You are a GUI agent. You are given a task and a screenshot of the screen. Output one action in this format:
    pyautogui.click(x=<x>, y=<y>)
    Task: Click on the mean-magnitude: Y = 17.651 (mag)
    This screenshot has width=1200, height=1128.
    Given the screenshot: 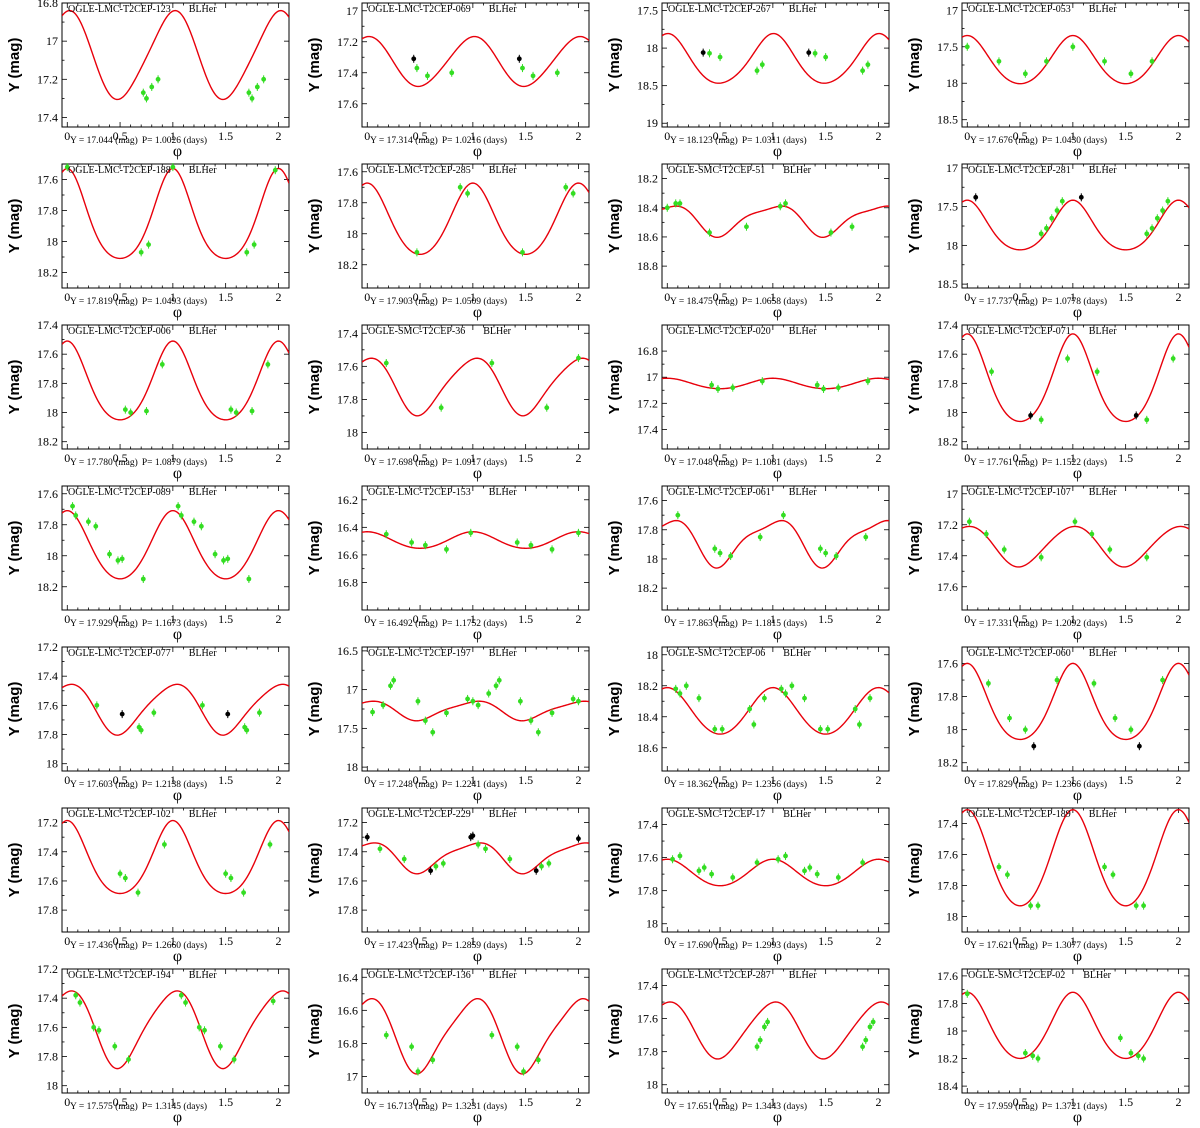 What is the action you would take?
    pyautogui.click(x=704, y=1107)
    